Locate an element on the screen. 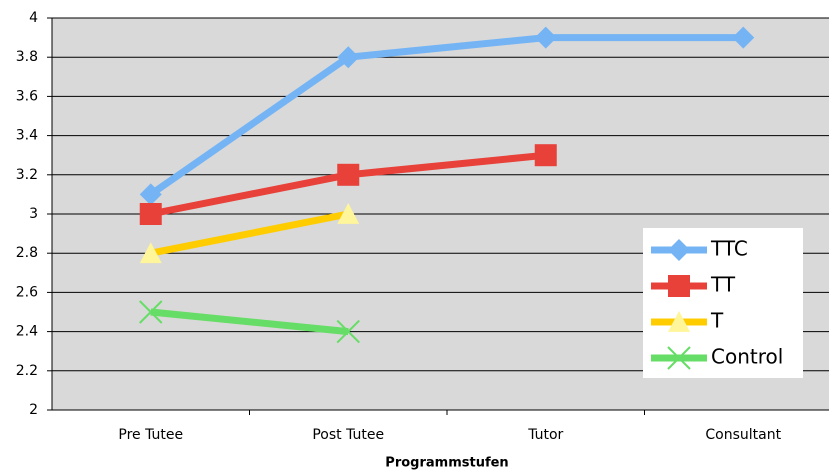  legend-label: TTC is located at coordinates (729, 249).